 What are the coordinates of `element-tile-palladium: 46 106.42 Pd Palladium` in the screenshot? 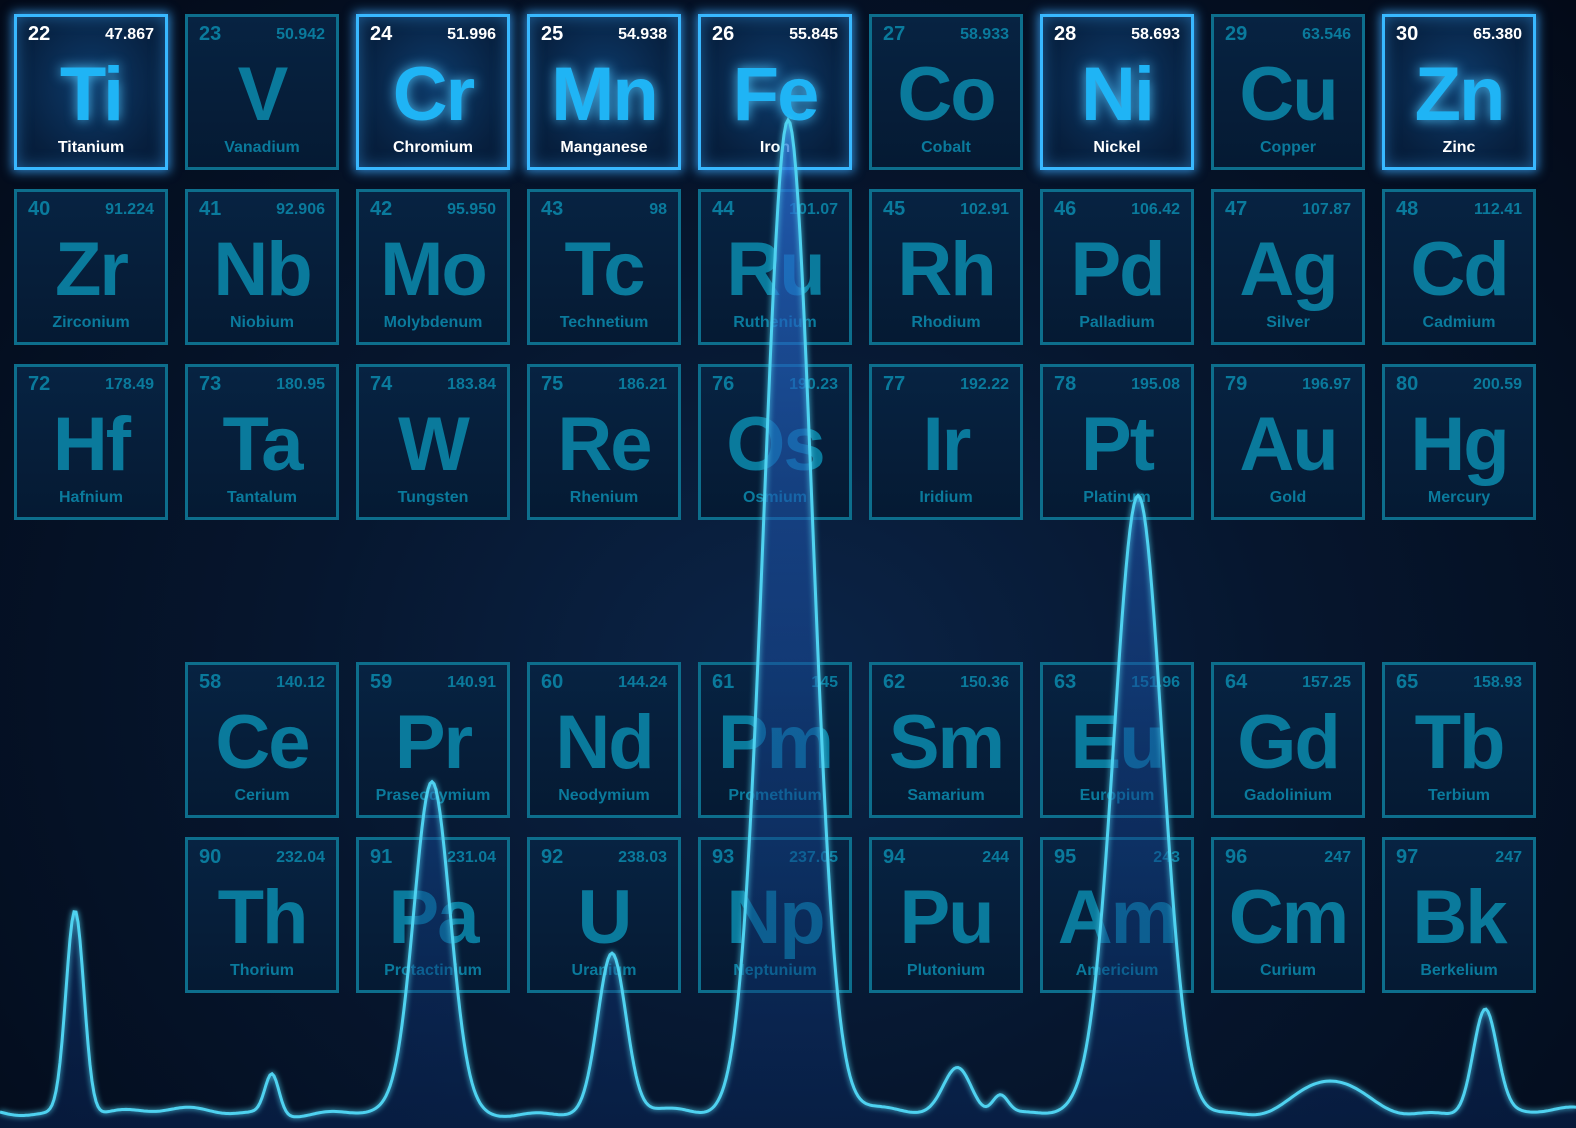 It's located at (1117, 267).